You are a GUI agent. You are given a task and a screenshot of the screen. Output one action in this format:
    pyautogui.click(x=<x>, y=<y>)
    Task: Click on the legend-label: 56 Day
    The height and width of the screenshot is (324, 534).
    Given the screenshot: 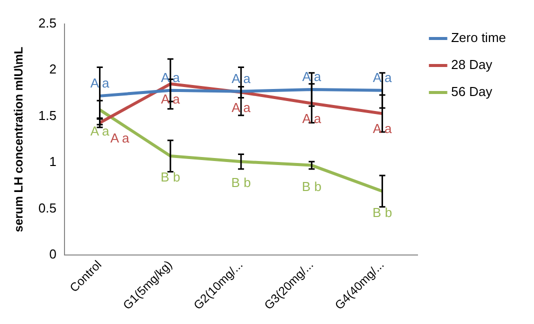 What is the action you would take?
    pyautogui.click(x=472, y=92)
    